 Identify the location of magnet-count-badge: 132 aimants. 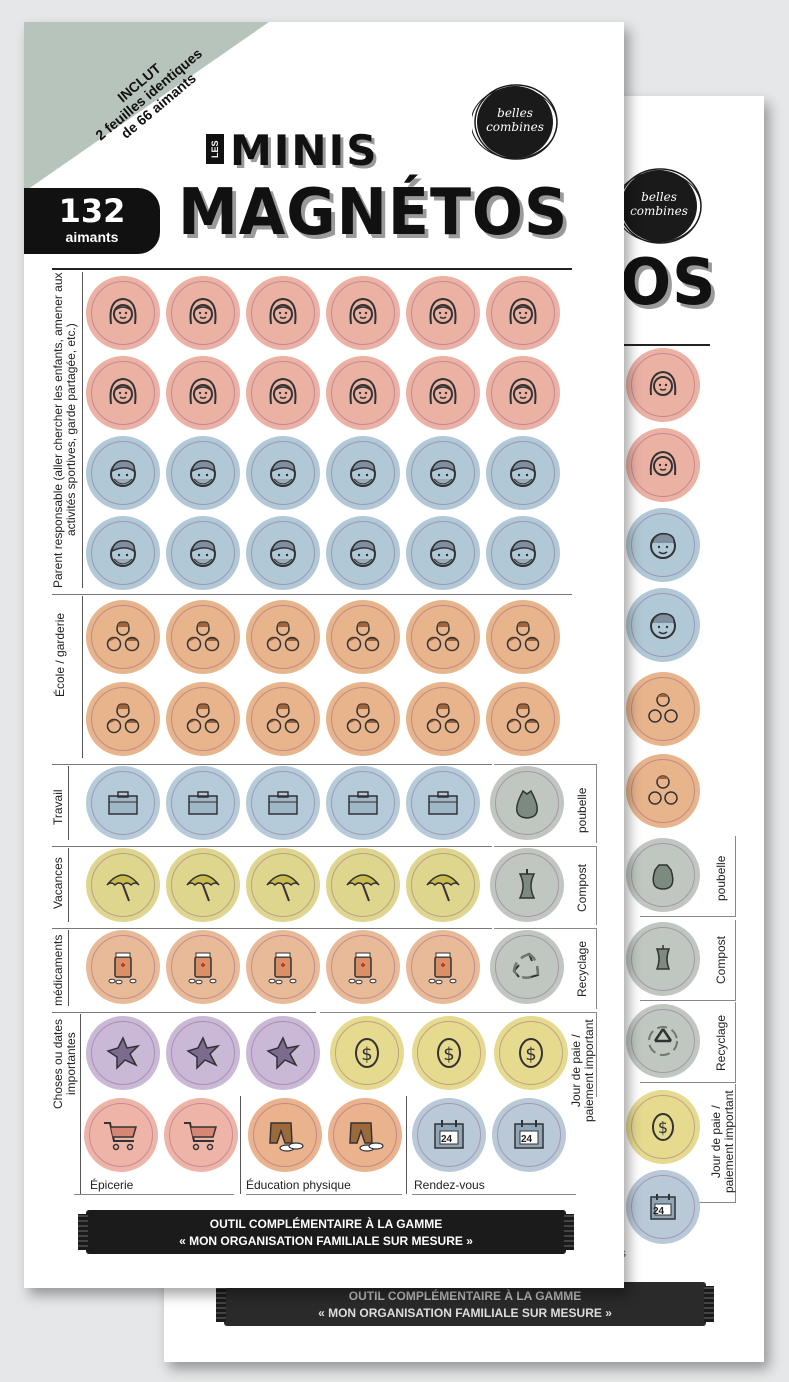
(92, 221).